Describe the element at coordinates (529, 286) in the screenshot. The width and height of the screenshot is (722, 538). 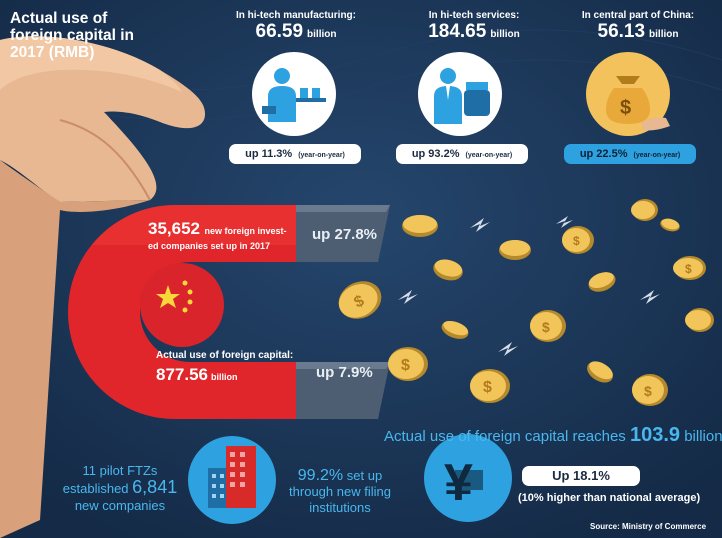
I see `spark-icons` at that location.